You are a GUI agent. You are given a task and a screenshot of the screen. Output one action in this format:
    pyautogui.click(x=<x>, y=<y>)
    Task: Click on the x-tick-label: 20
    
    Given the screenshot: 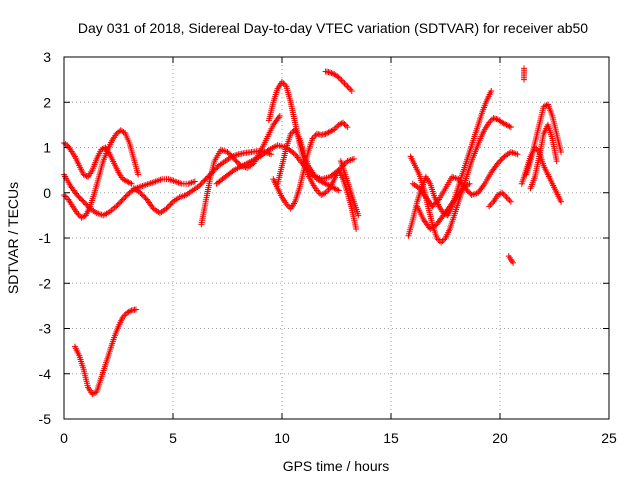 What is the action you would take?
    pyautogui.click(x=500, y=438)
    